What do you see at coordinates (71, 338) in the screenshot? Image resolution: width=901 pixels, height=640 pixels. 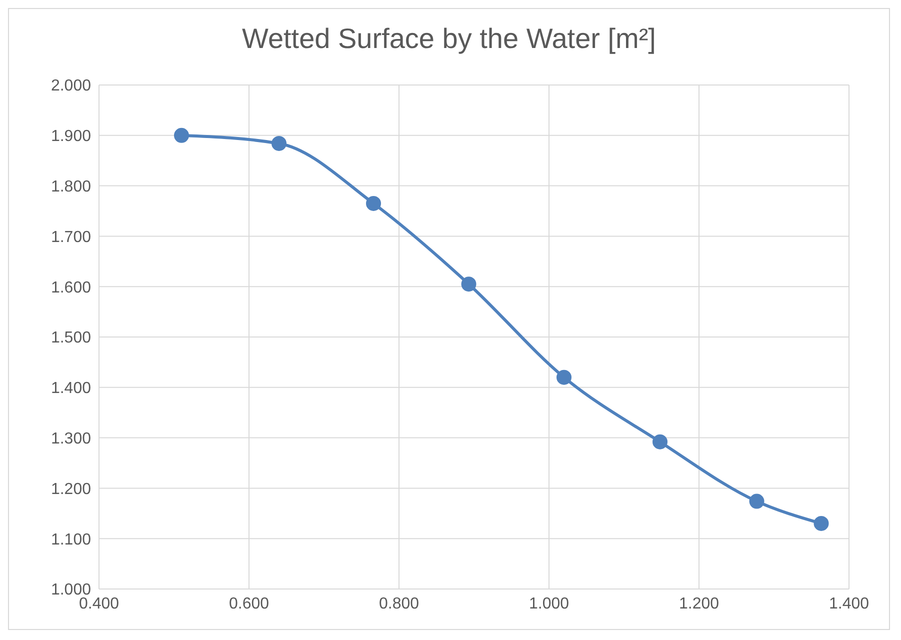 I see `y-tick-label: 1.500` at bounding box center [71, 338].